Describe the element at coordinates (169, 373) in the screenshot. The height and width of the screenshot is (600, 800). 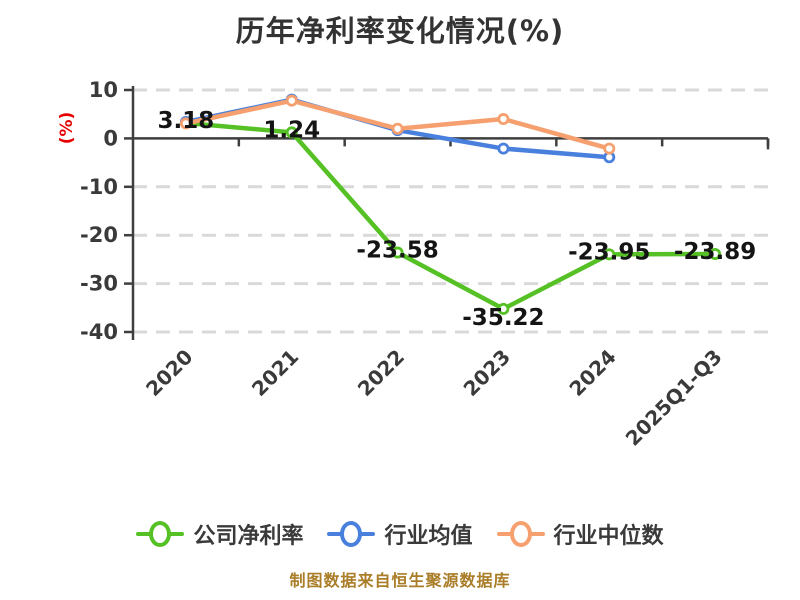
I see `x-tick-label-2020: 2020` at that location.